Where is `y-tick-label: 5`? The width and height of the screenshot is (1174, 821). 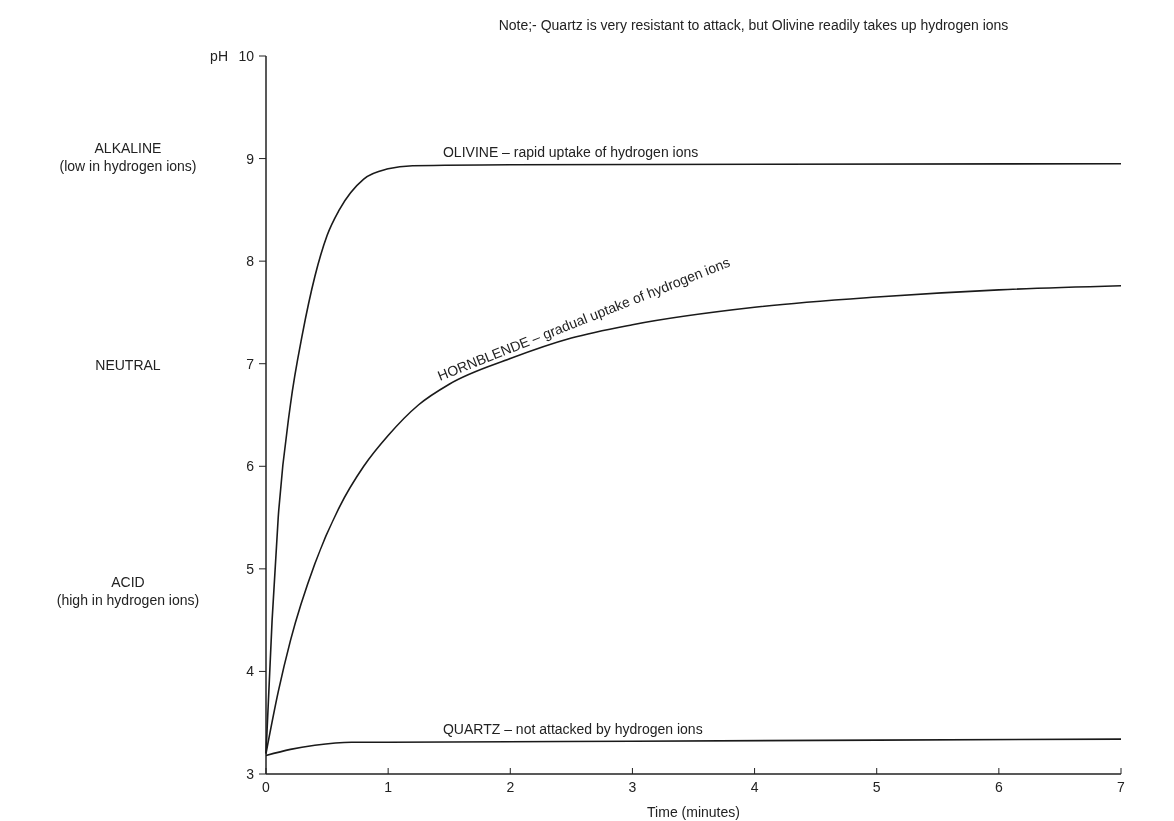 y-tick-label: 5 is located at coordinates (250, 568).